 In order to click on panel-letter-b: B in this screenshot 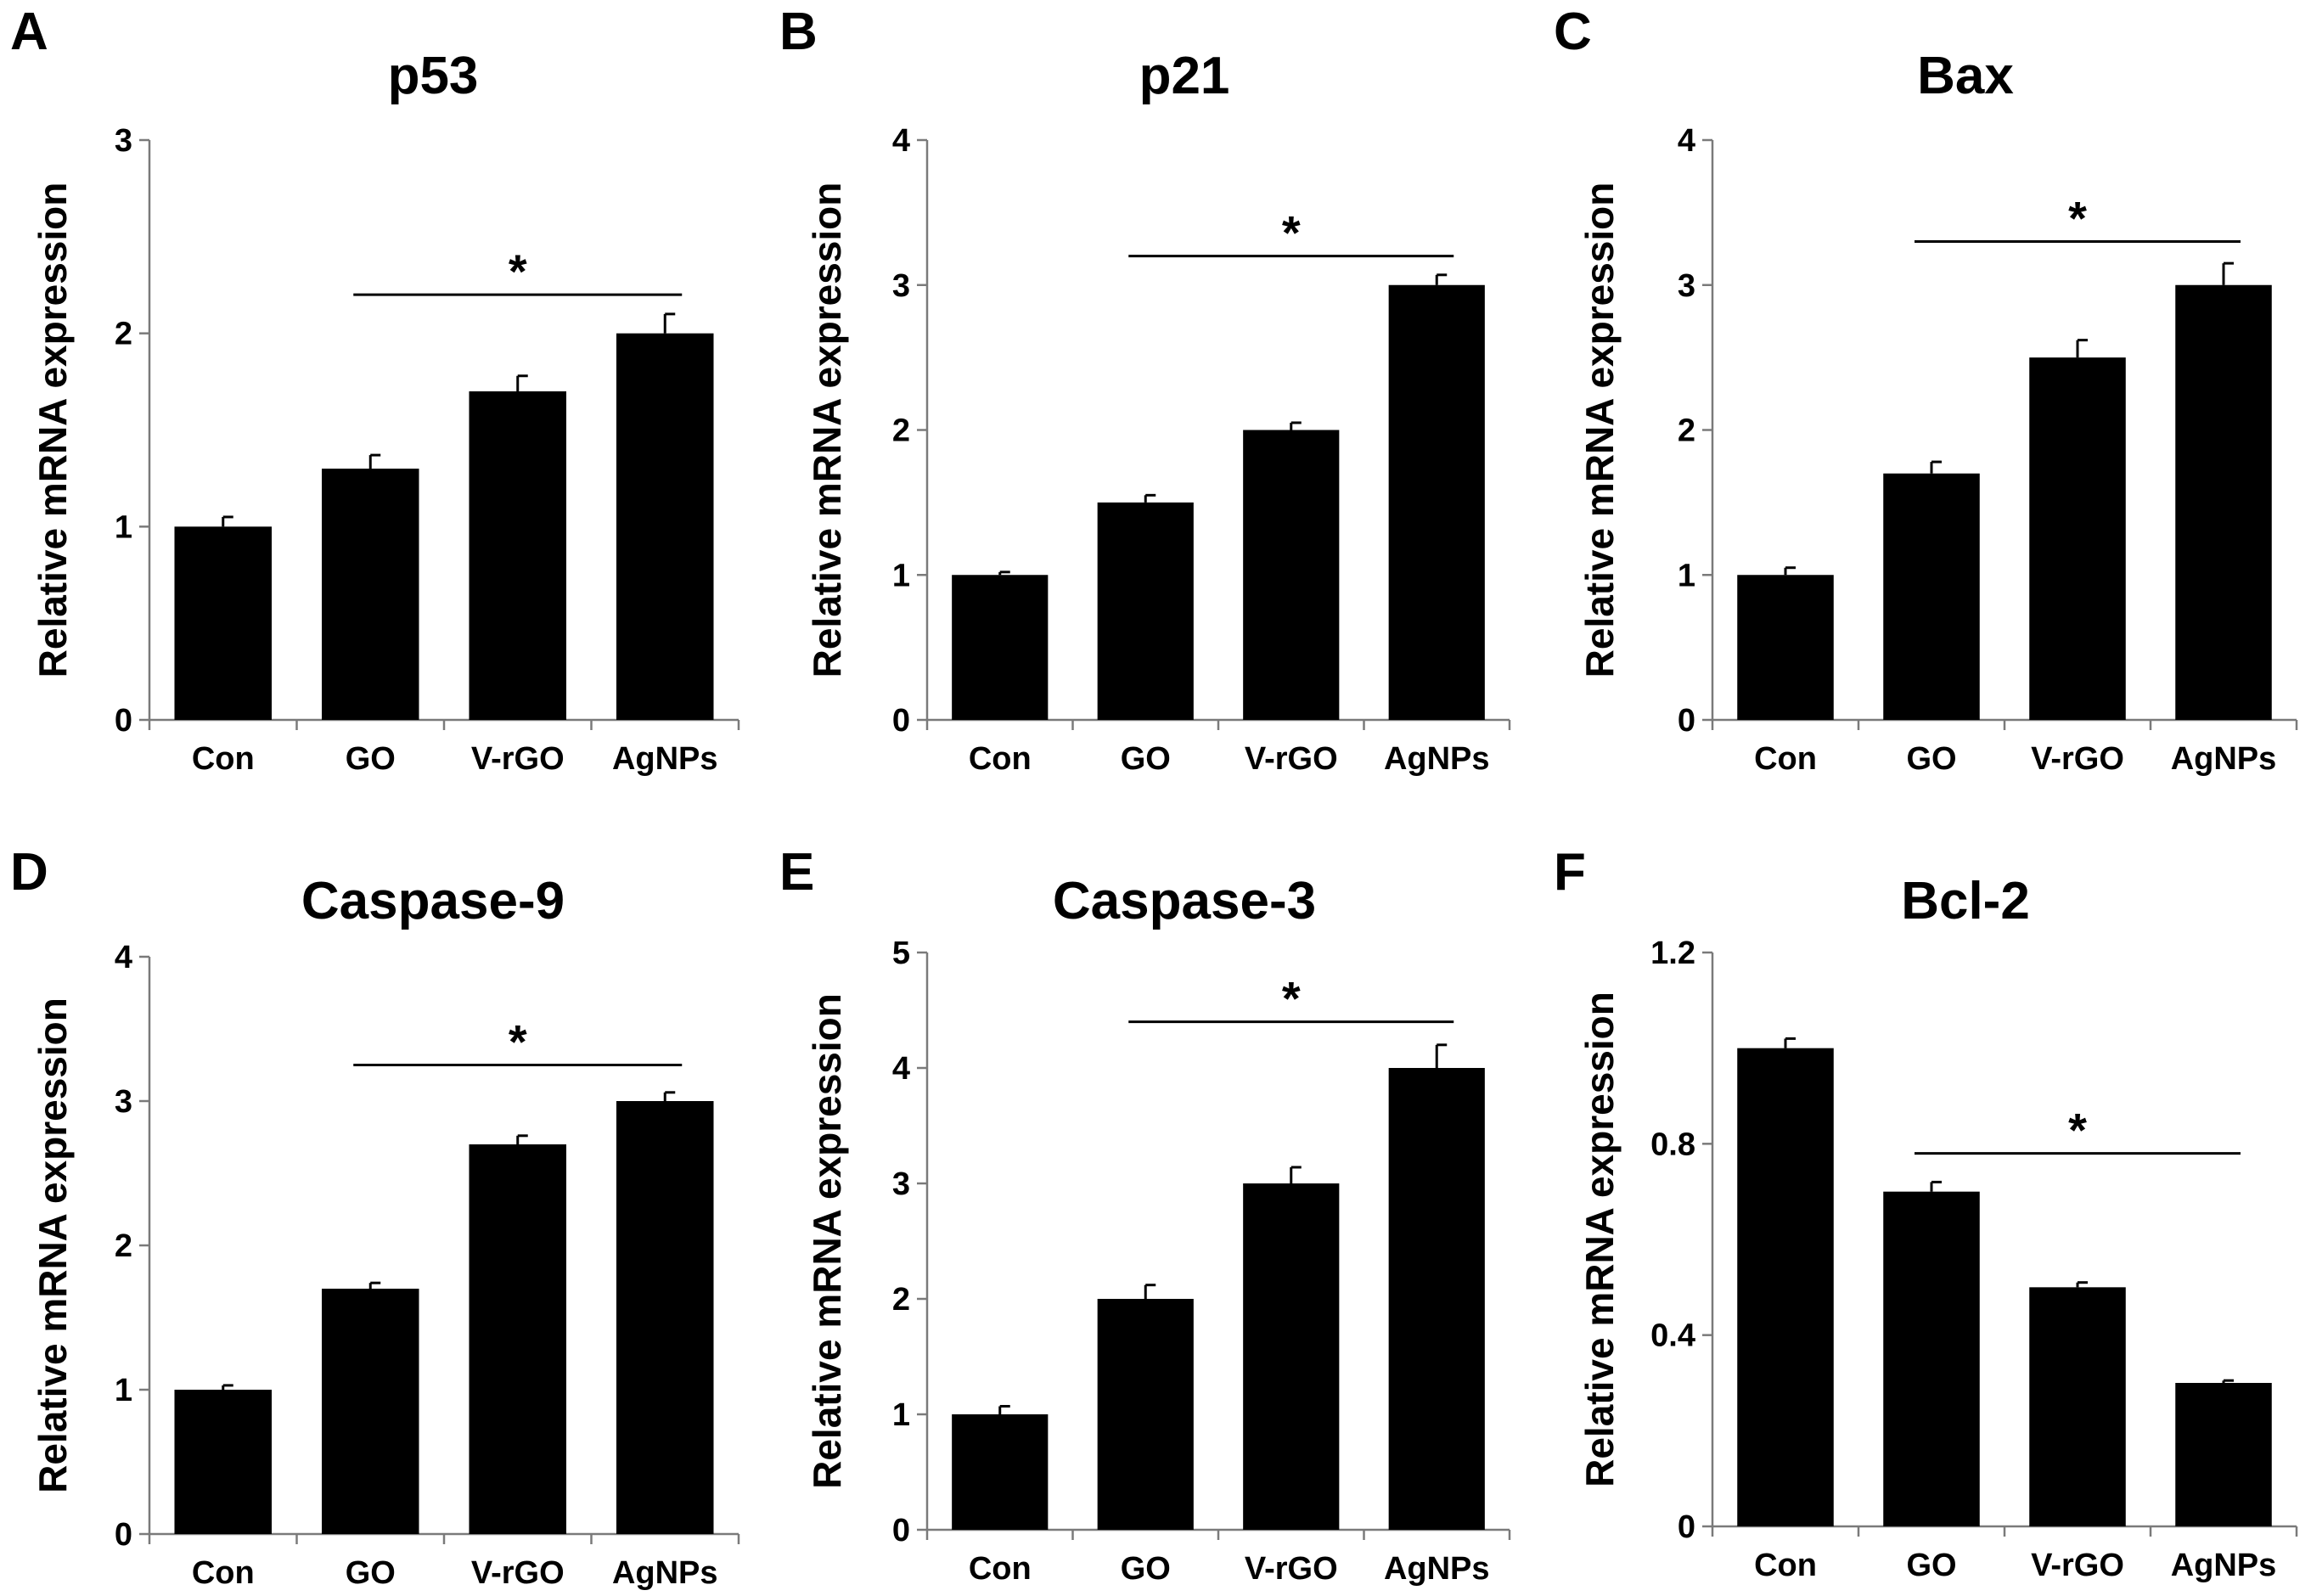, I will do `click(798, 32)`.